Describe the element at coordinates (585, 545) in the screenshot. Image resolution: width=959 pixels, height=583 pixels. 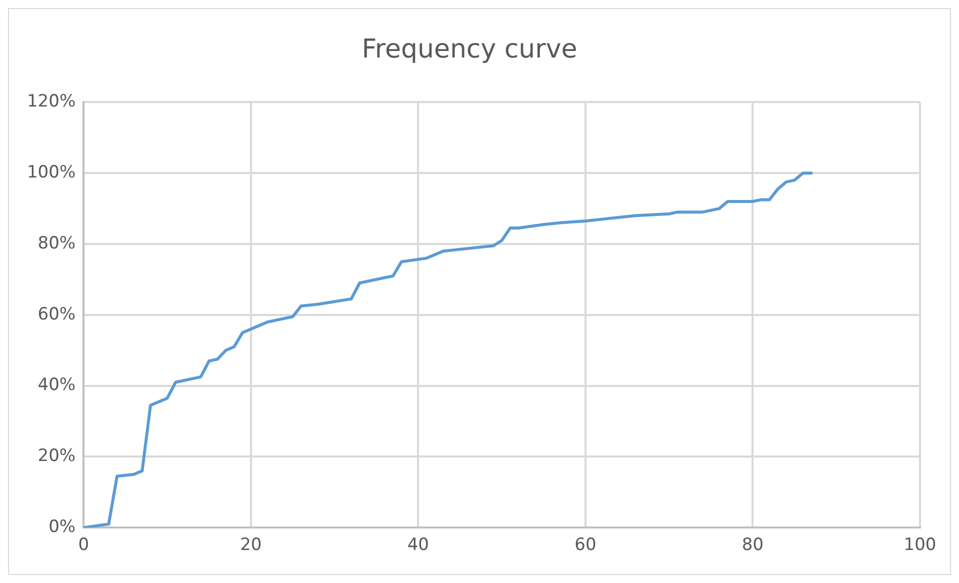
I see `x-tick-label: 60` at that location.